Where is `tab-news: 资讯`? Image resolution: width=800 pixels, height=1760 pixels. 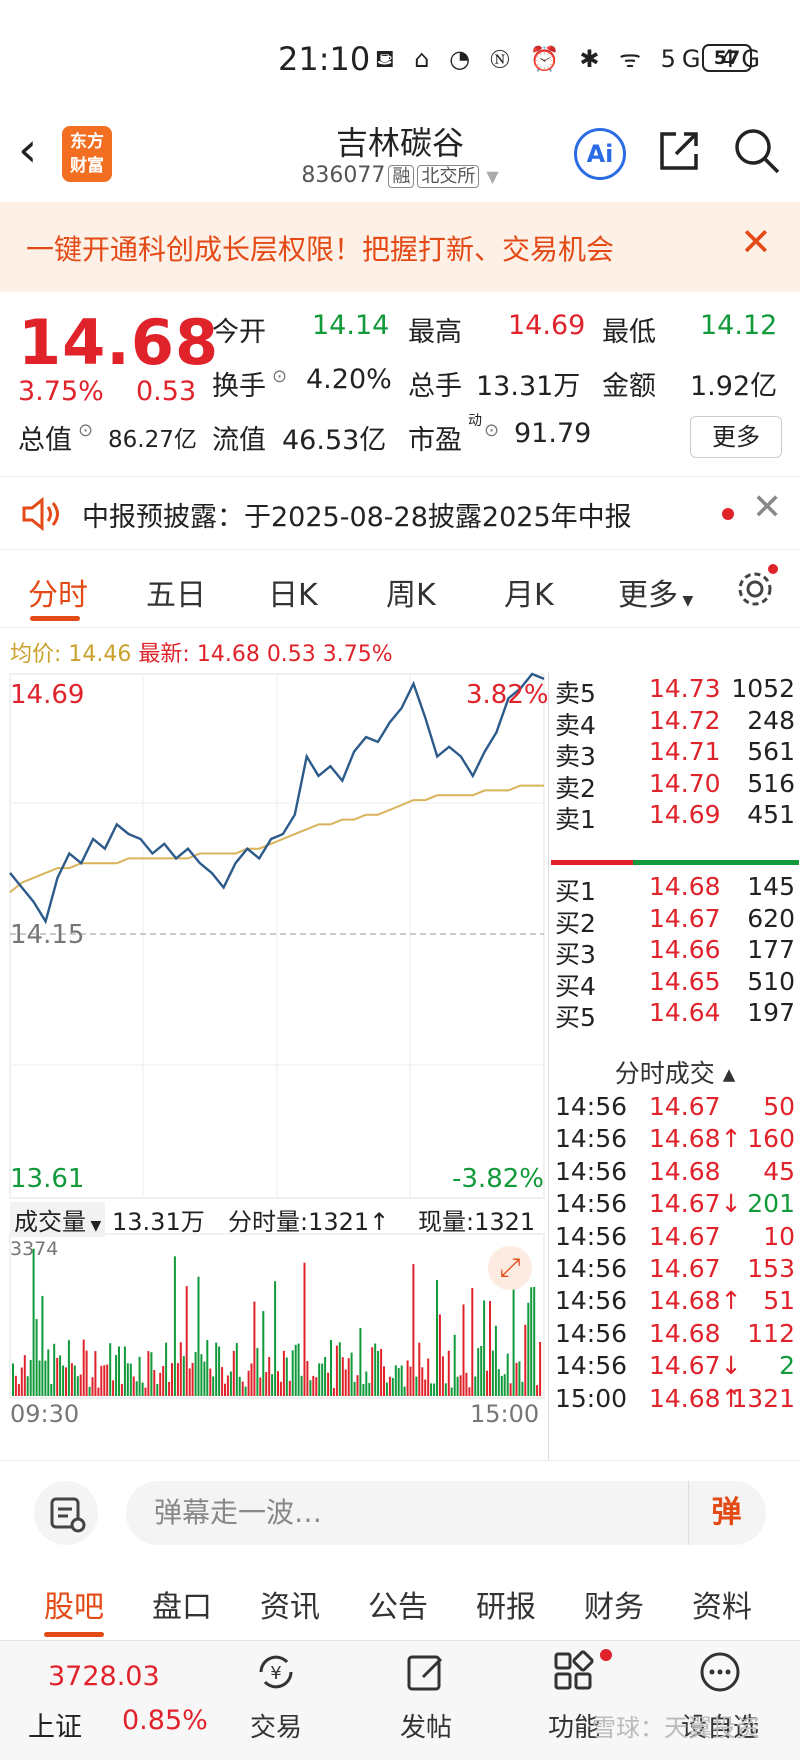
tab-news: 资讯 is located at coordinates (290, 1607).